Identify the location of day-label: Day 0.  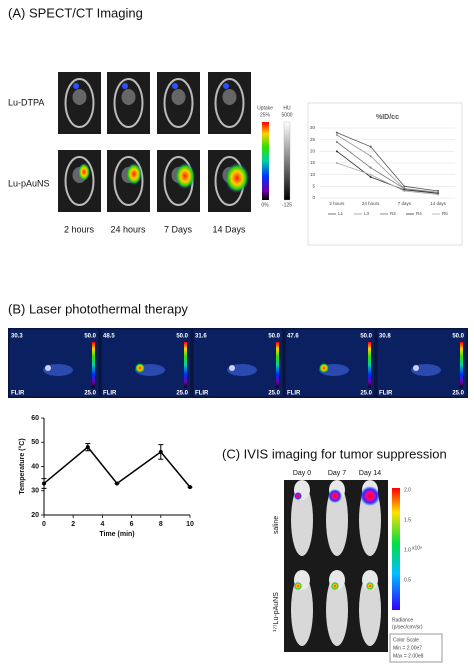
(302, 473).